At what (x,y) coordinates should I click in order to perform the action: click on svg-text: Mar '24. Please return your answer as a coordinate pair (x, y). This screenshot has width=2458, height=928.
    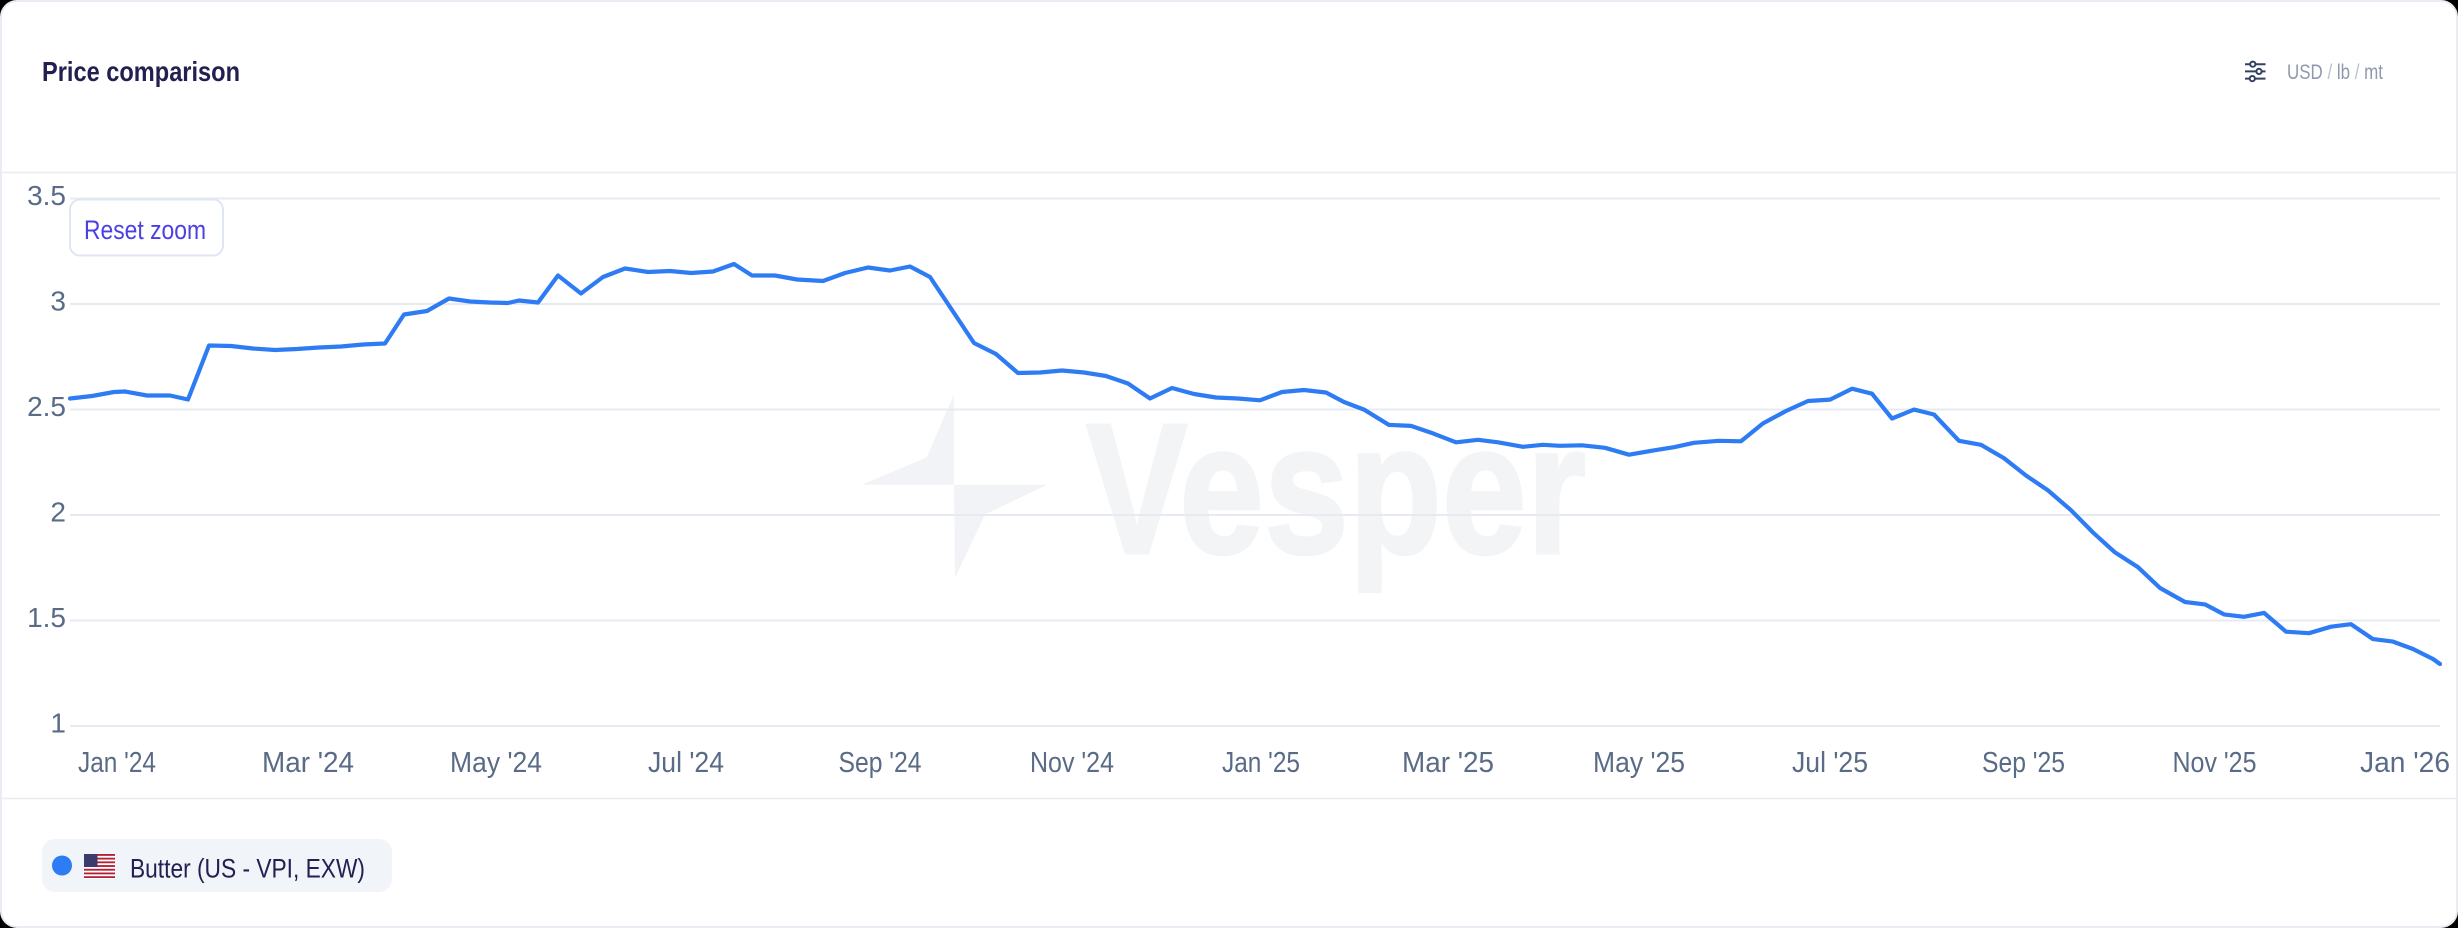
    Looking at the image, I should click on (308, 763).